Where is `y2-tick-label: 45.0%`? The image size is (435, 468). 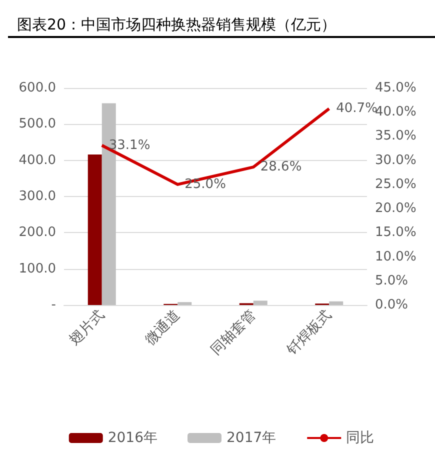 y2-tick-label: 45.0% is located at coordinates (395, 88).